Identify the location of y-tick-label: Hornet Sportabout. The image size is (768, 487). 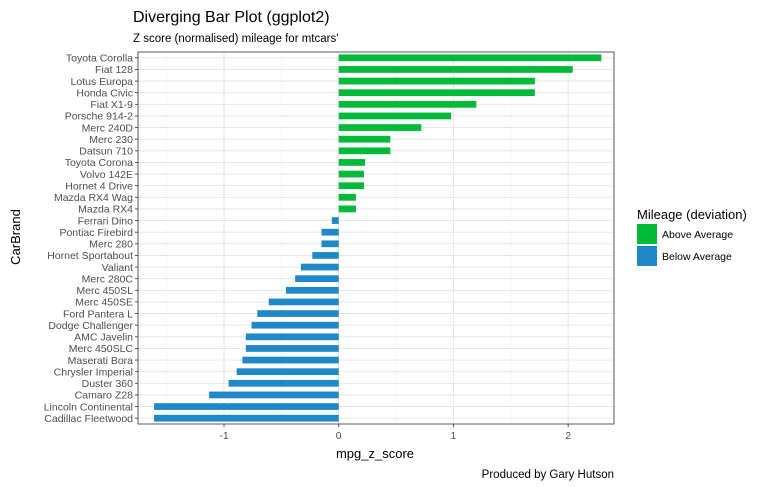
(90, 256).